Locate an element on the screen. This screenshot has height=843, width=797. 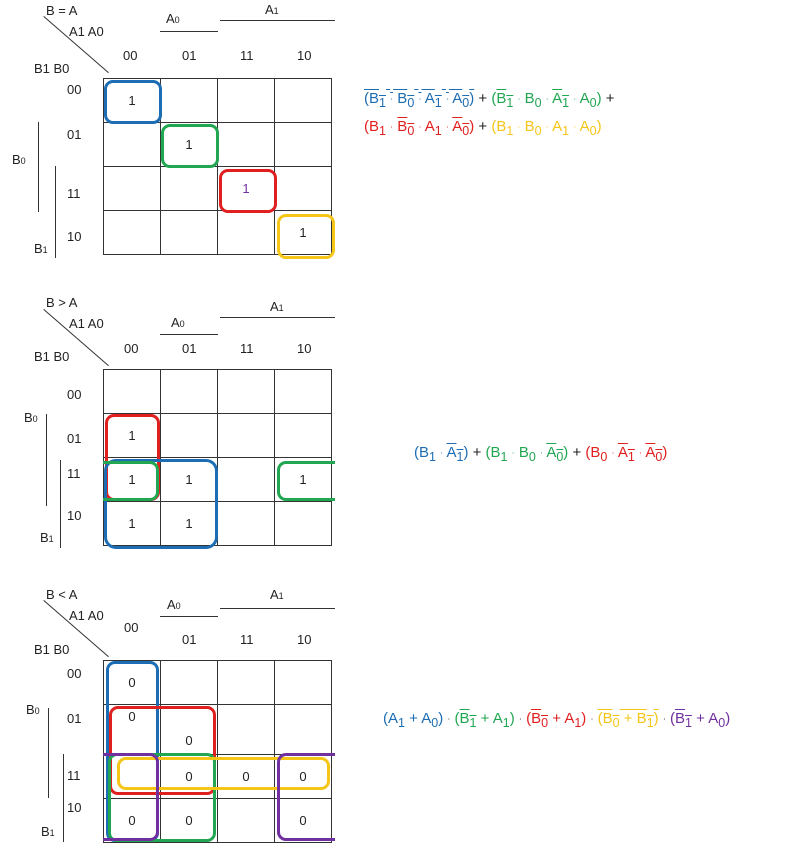
map-title: B > A is located at coordinates (62, 302).